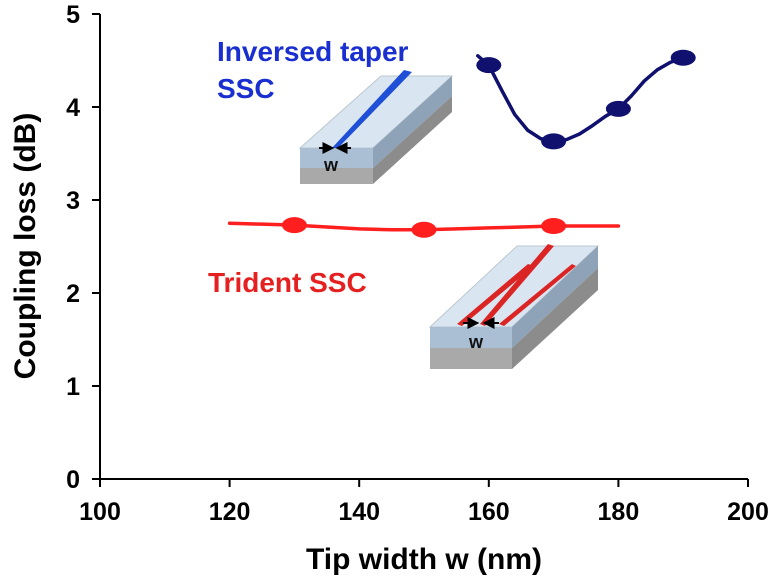 The height and width of the screenshot is (582, 777). Describe the element at coordinates (73, 387) in the screenshot. I see `y-tick-label-1: 1` at that location.